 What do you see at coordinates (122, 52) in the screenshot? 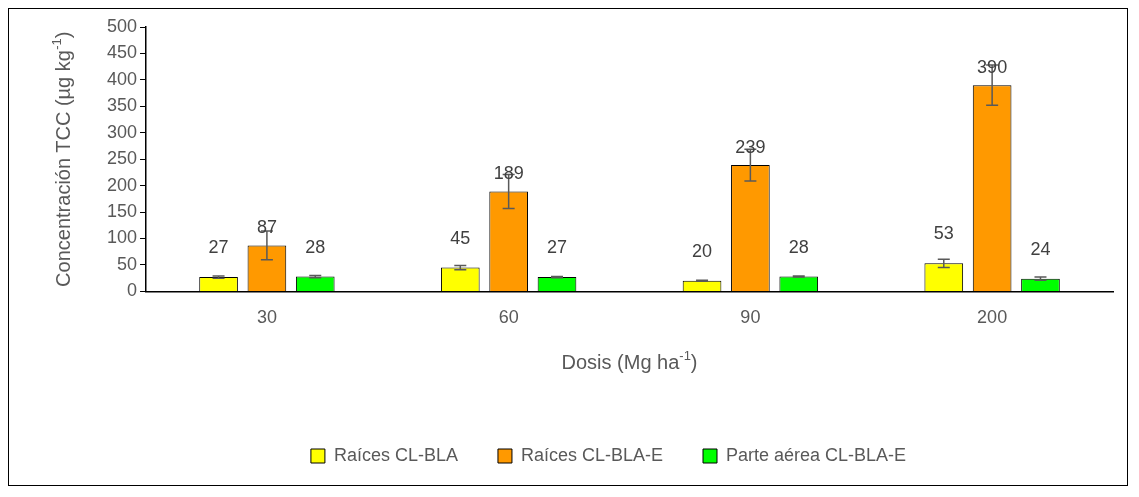
I see `y-tick-label: 450` at bounding box center [122, 52].